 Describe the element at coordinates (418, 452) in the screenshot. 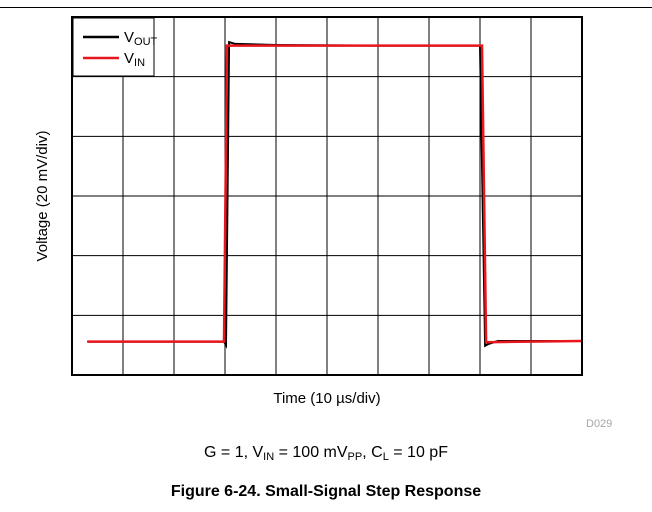

I see `conditions-text: = 10 pF` at that location.